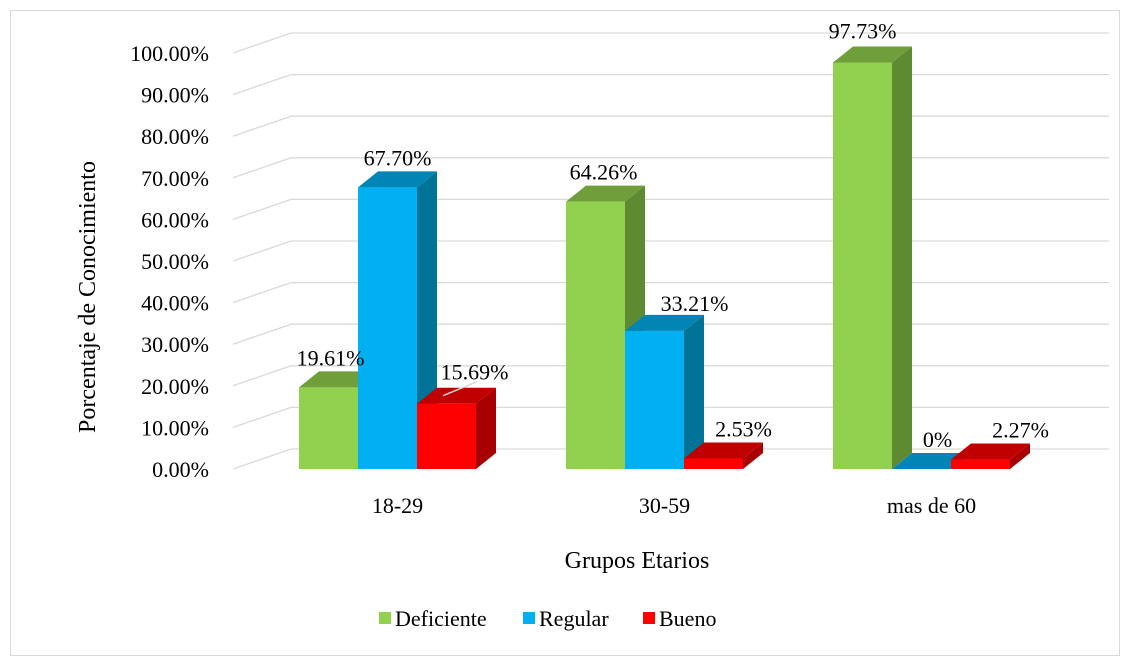  What do you see at coordinates (175, 95) in the screenshot?
I see `y-tick-label: 90.00%` at bounding box center [175, 95].